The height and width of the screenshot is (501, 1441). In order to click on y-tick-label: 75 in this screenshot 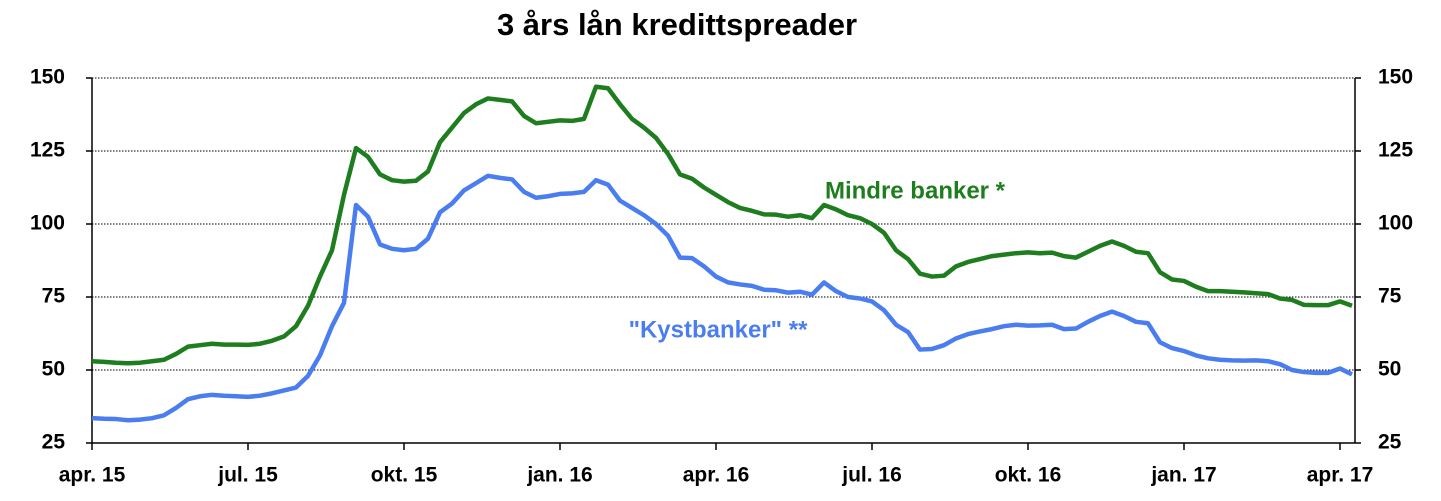, I will do `click(54, 296)`.